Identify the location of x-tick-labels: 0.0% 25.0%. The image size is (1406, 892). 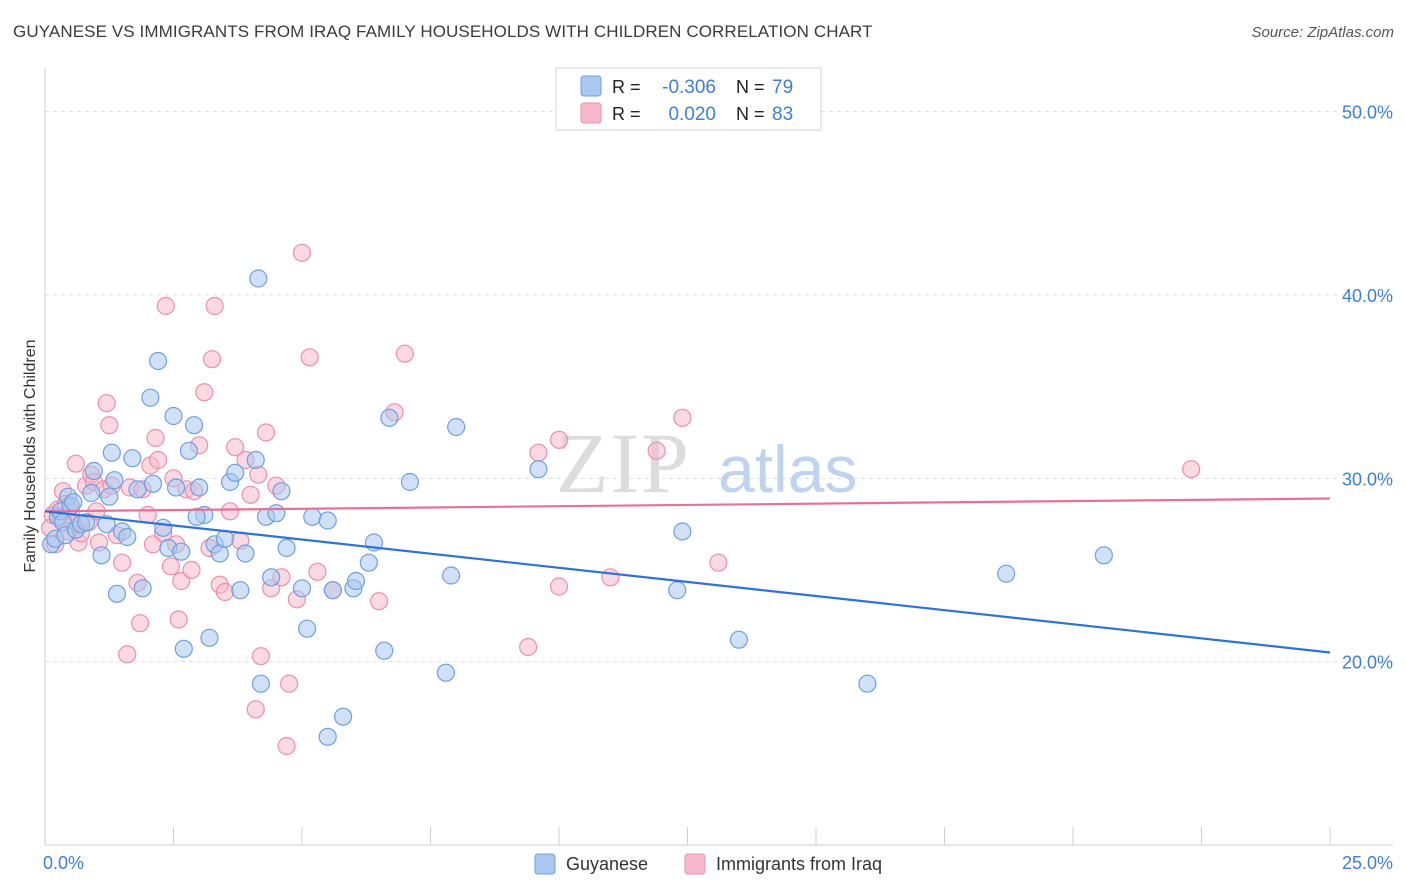
(718, 863).